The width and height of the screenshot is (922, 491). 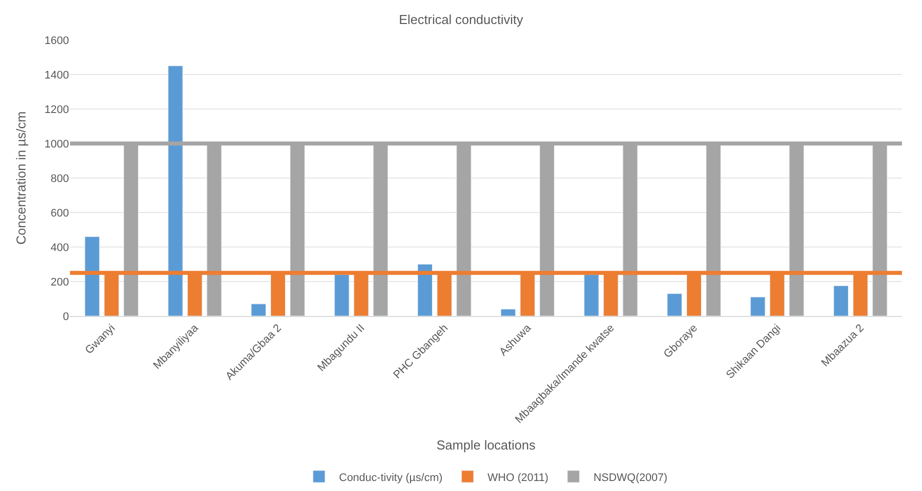 What do you see at coordinates (56, 110) in the screenshot?
I see `y-tick-label: 1200` at bounding box center [56, 110].